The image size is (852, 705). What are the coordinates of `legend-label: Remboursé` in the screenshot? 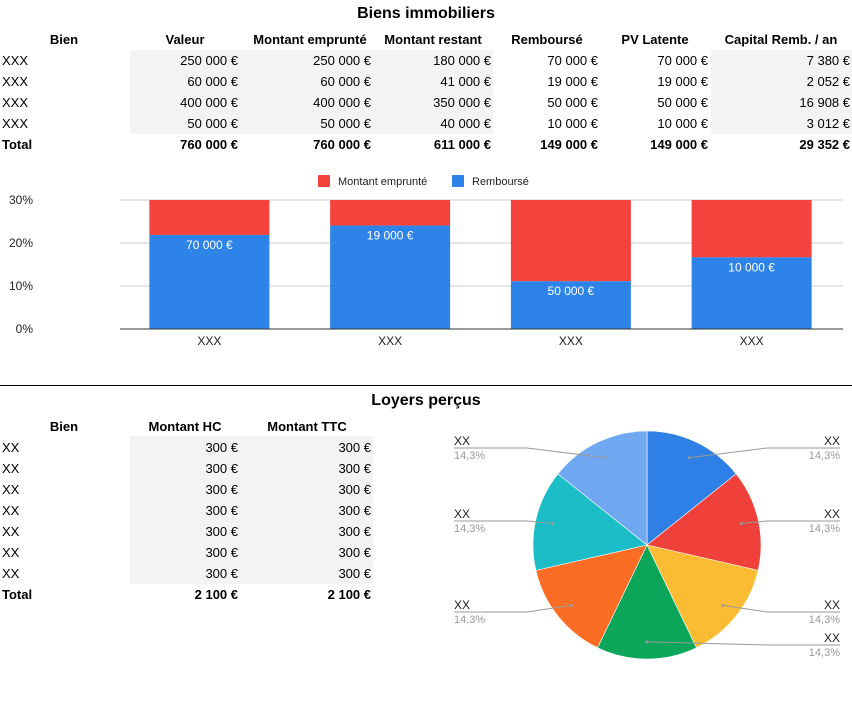 It's located at (500, 182).